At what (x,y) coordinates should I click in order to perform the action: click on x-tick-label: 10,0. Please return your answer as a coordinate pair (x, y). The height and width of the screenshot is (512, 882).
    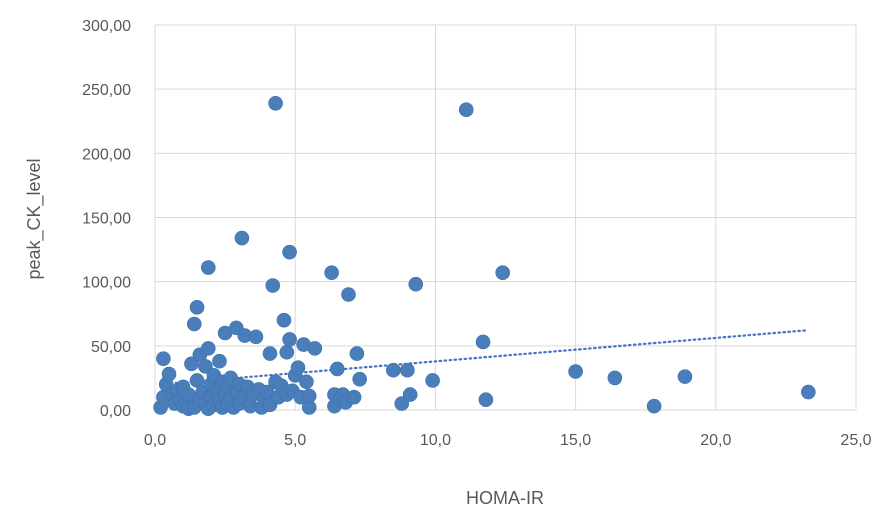
    Looking at the image, I should click on (435, 440).